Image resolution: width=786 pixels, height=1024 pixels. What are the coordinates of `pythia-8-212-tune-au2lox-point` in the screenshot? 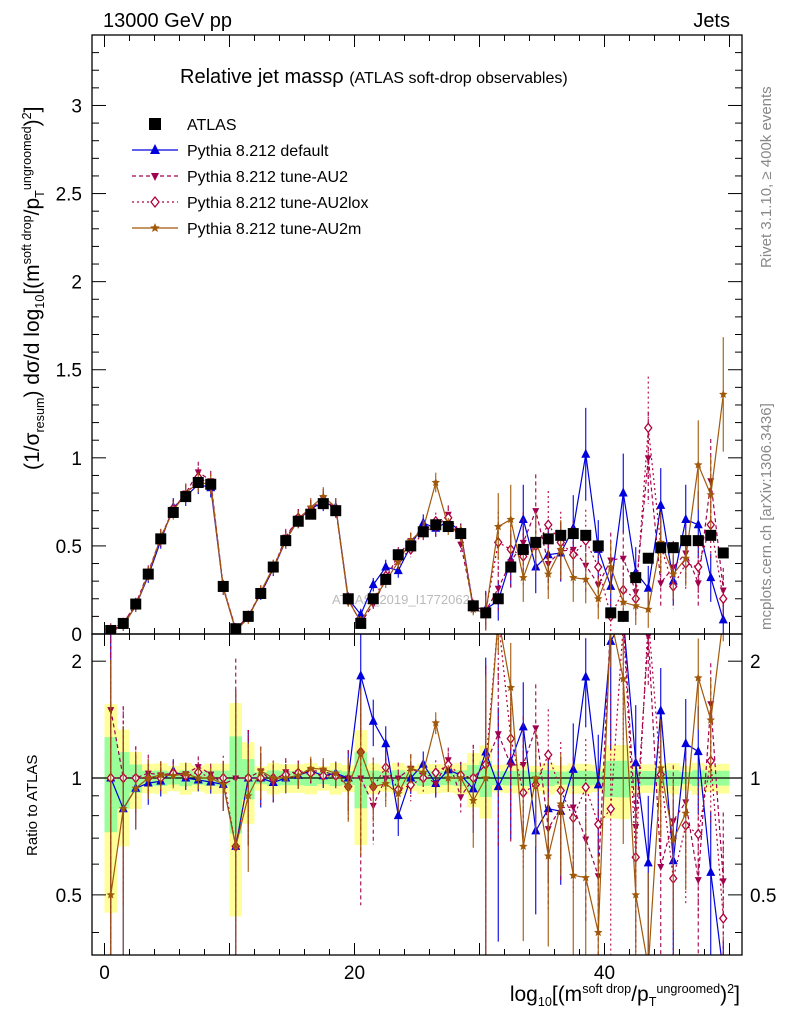 It's located at (723, 599).